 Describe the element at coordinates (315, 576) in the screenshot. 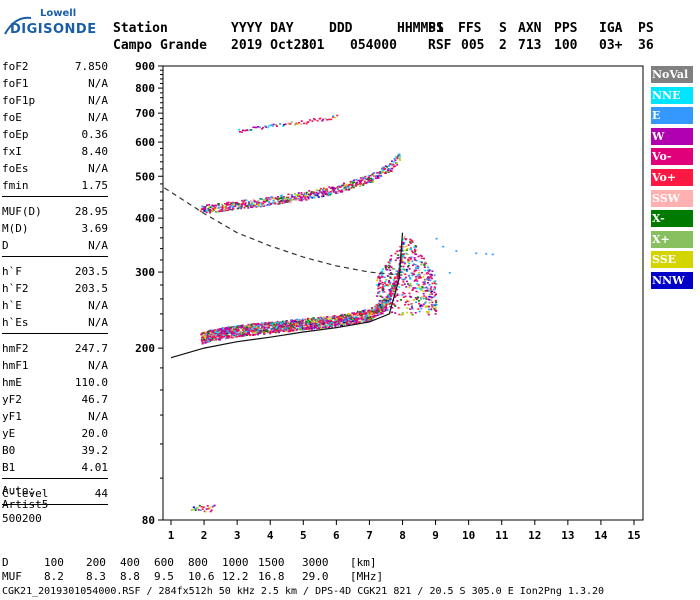

I see `muf-value: 29.0` at that location.